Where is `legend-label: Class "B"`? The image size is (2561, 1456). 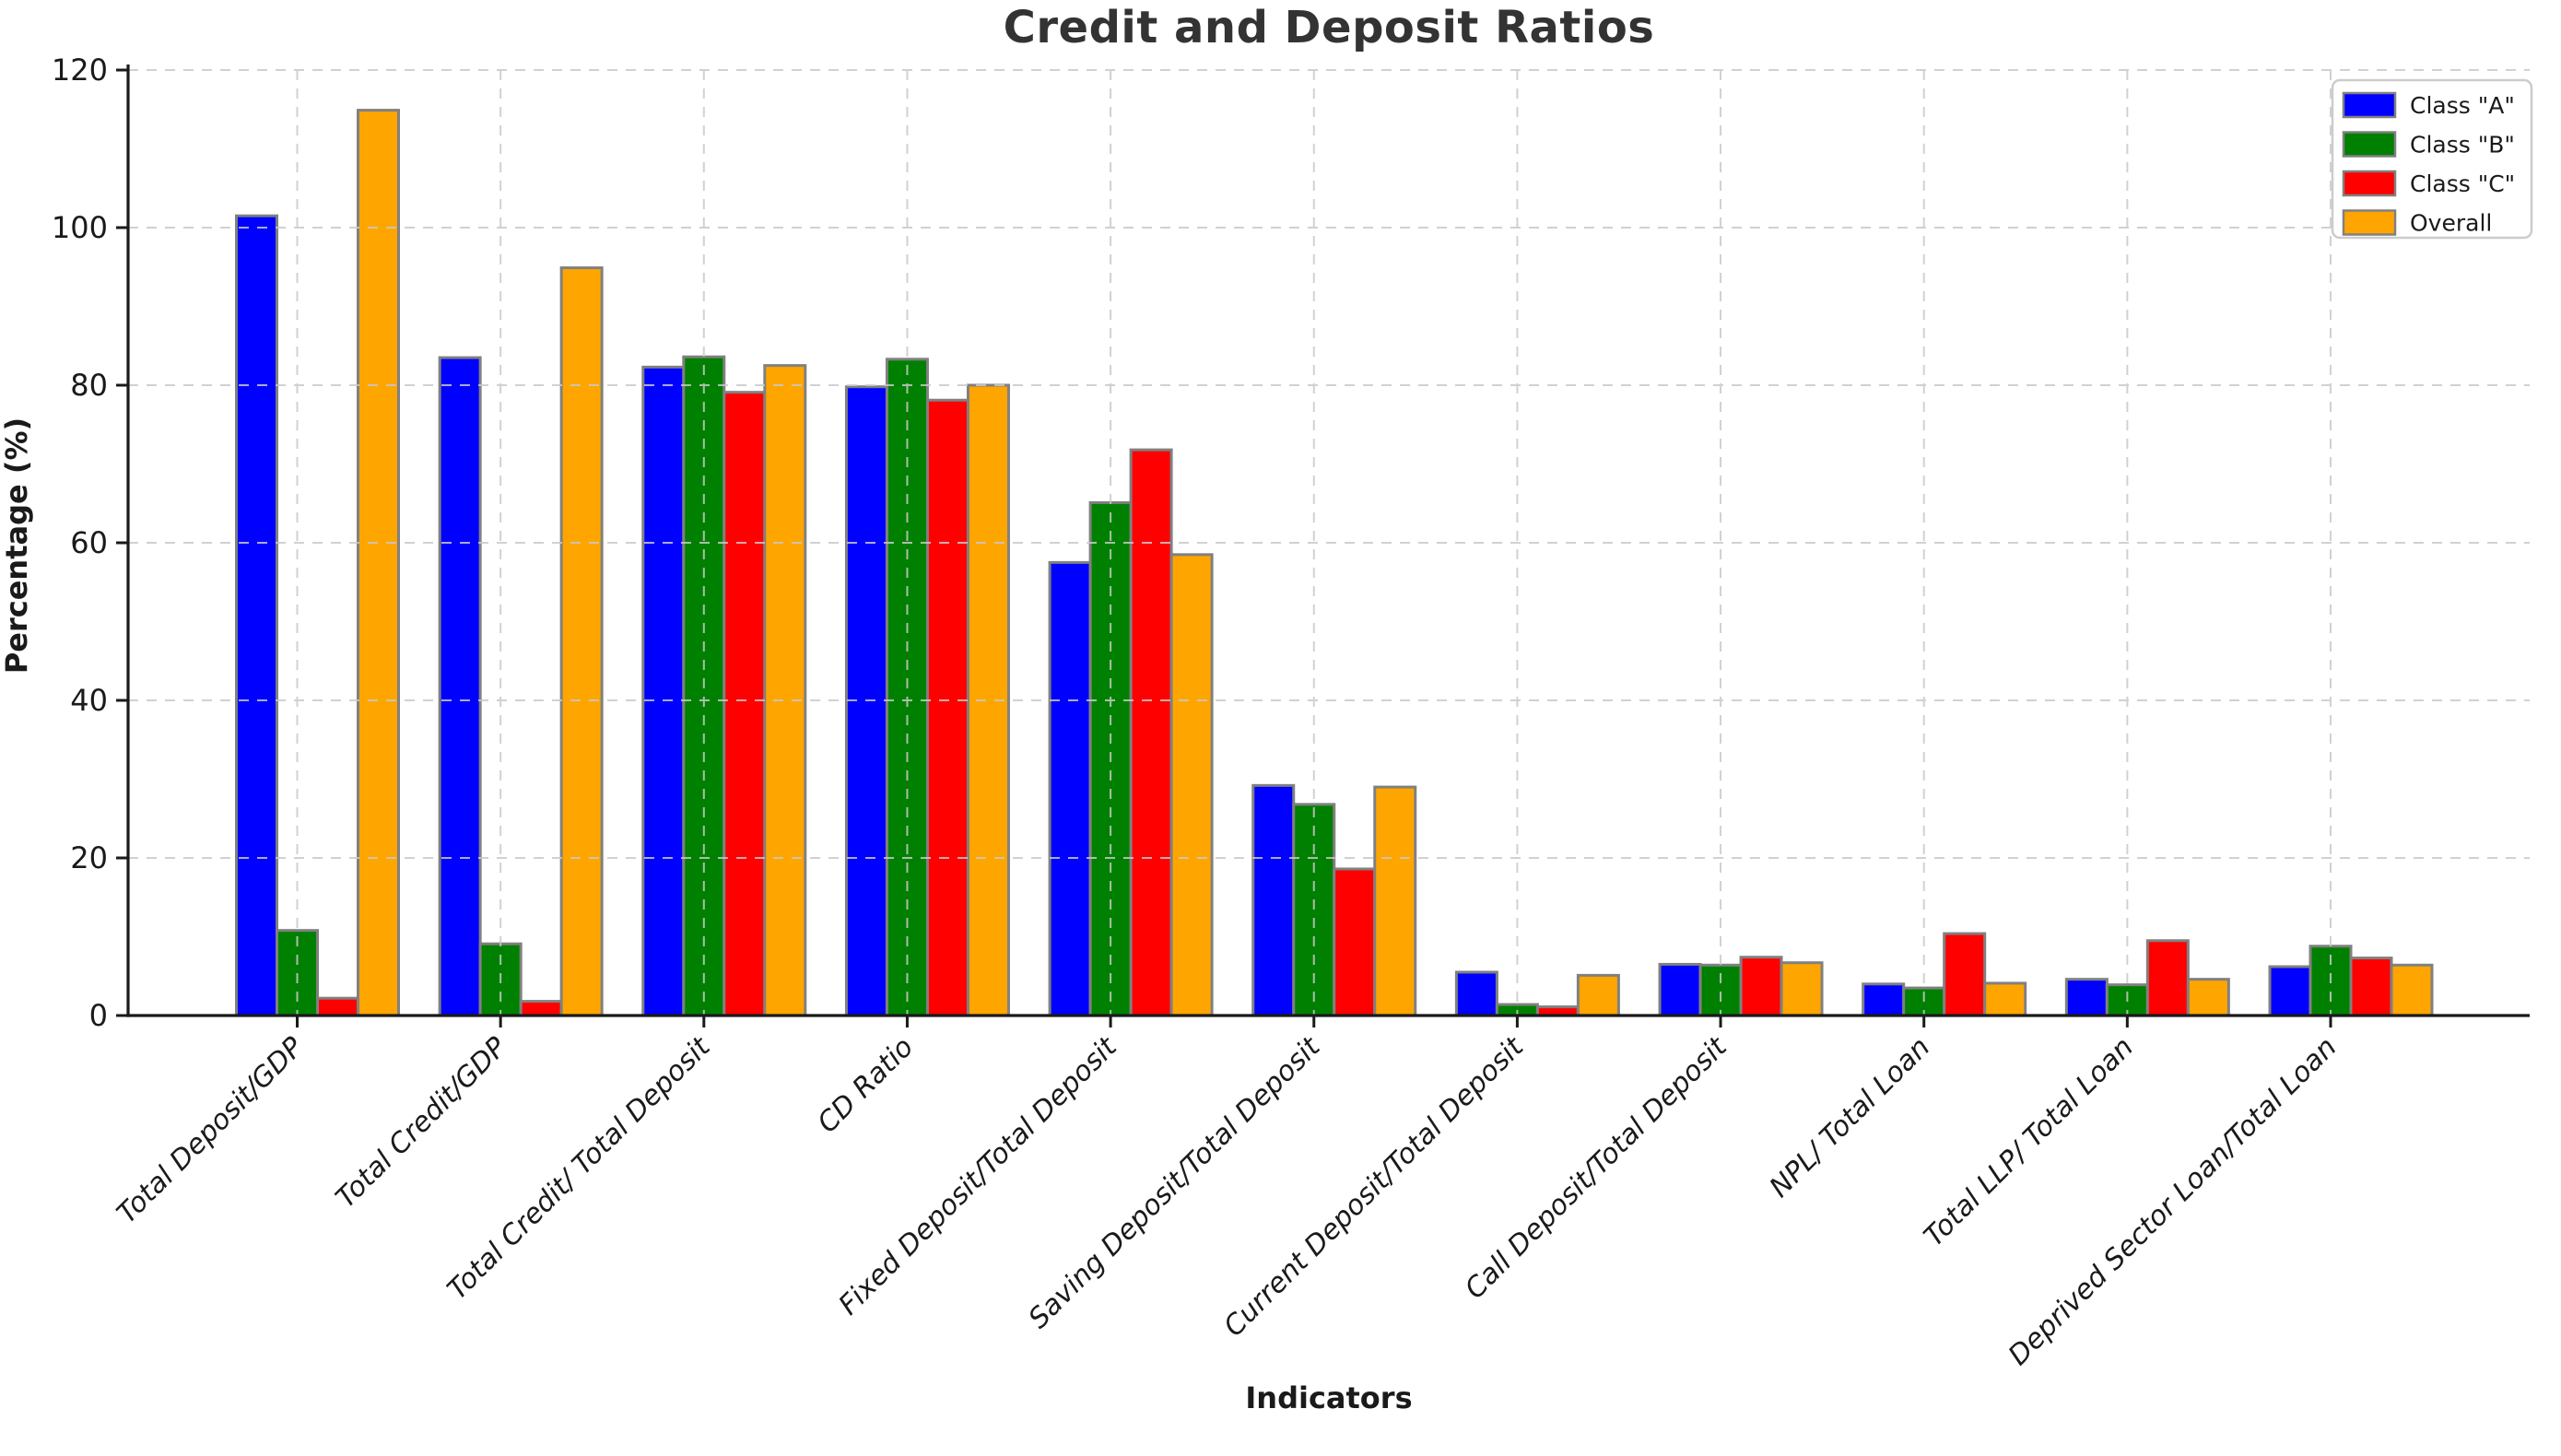
legend-label: Class "B" is located at coordinates (2463, 145).